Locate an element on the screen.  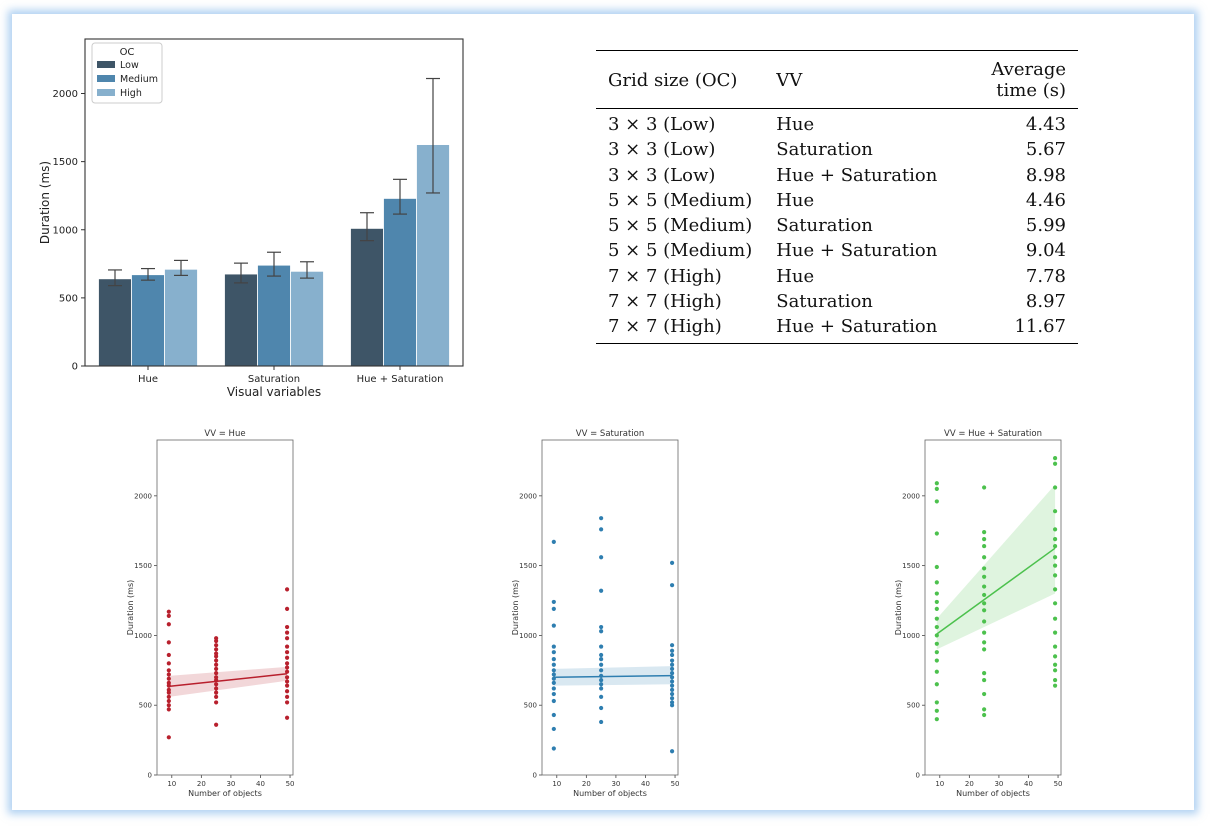
y-tick-label: 500 is located at coordinates (530, 706).